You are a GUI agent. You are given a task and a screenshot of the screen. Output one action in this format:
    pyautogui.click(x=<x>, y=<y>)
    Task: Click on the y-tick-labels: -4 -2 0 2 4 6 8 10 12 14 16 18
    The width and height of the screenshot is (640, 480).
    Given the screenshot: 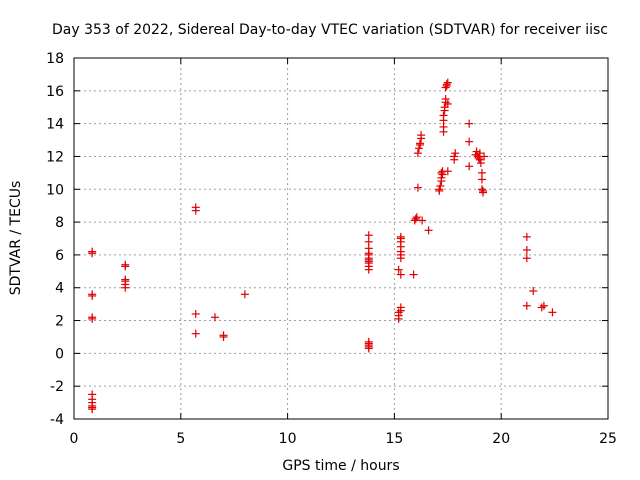 What is the action you would take?
    pyautogui.click(x=55, y=239)
    